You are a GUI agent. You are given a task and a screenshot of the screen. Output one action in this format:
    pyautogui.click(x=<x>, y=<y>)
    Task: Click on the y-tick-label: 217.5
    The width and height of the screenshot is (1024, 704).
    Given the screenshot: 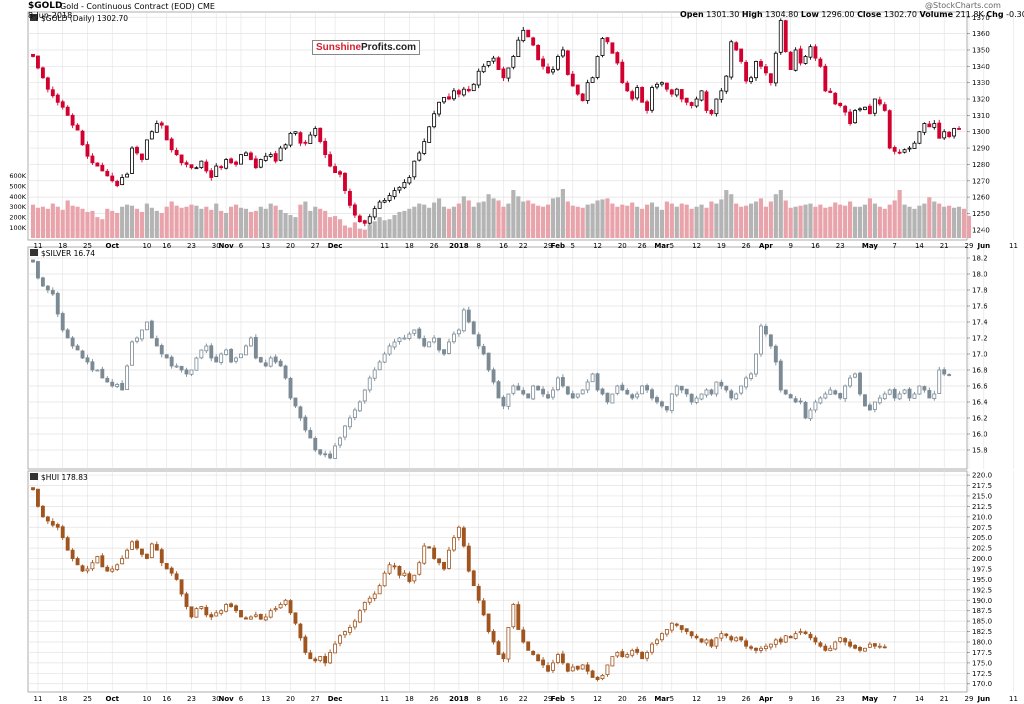 What is the action you would take?
    pyautogui.click(x=982, y=486)
    